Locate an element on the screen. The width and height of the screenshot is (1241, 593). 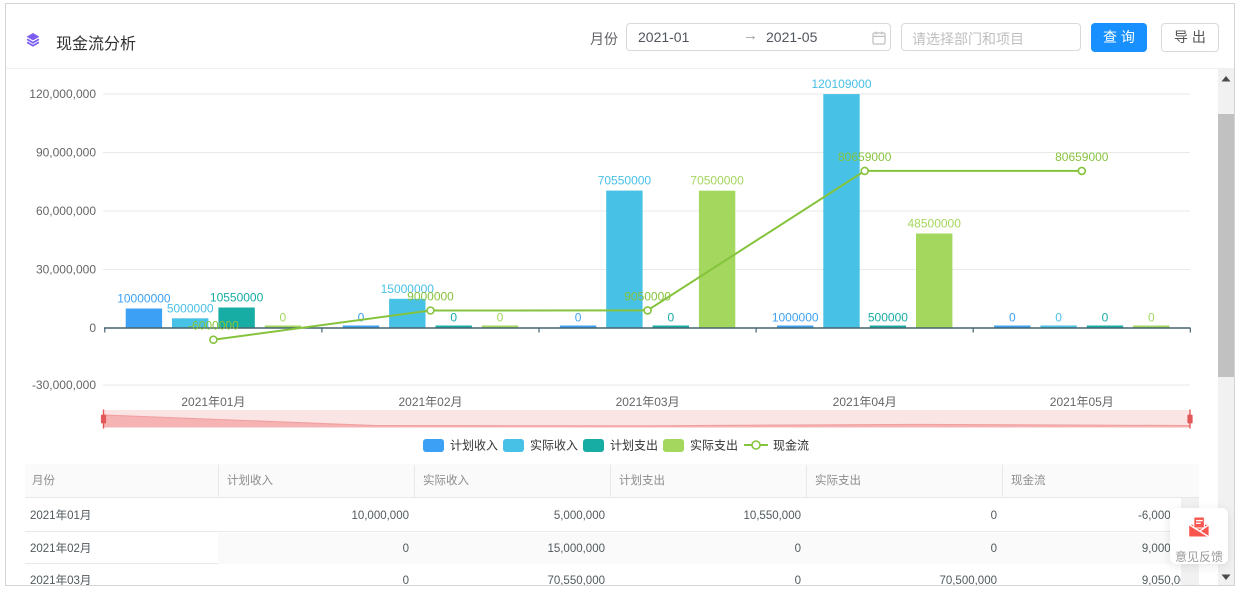
svg-text: 计划支出 is located at coordinates (634, 446).